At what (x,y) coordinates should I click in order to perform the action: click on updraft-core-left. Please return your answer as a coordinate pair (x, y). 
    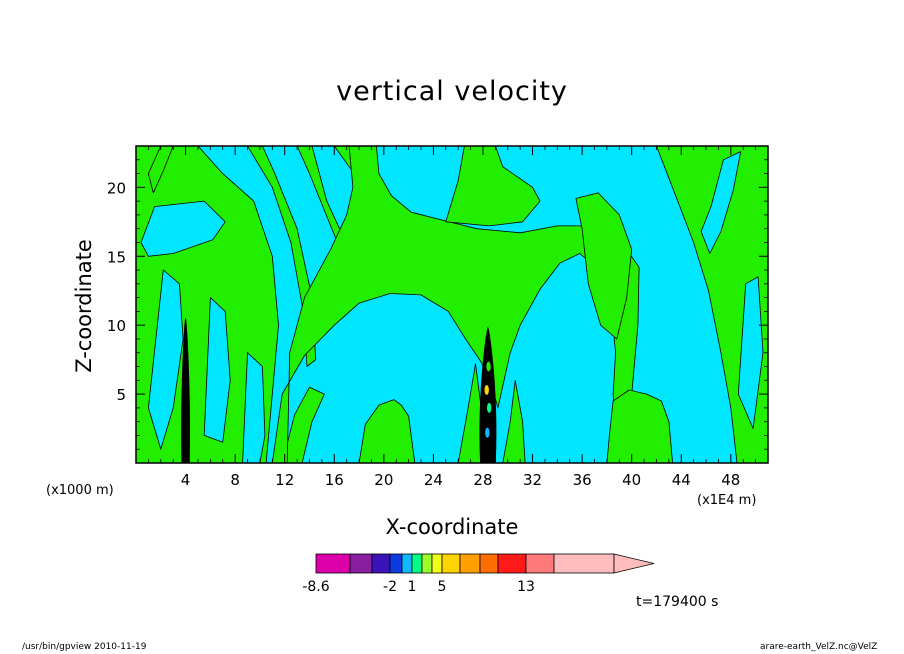
    Looking at the image, I should click on (186, 390).